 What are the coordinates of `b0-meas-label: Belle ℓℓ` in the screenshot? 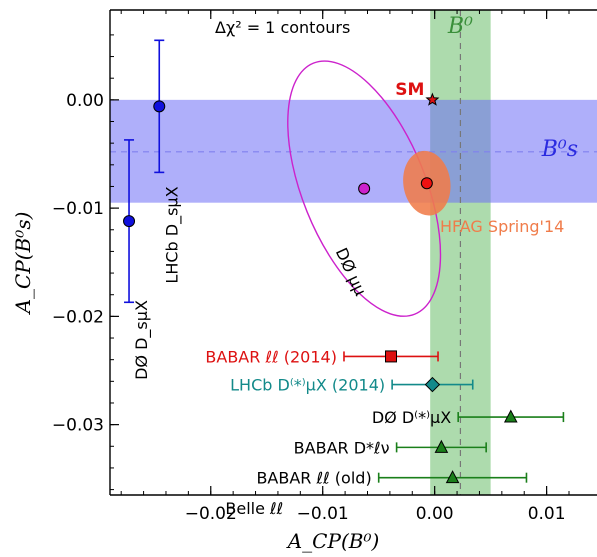 It's located at (254, 508).